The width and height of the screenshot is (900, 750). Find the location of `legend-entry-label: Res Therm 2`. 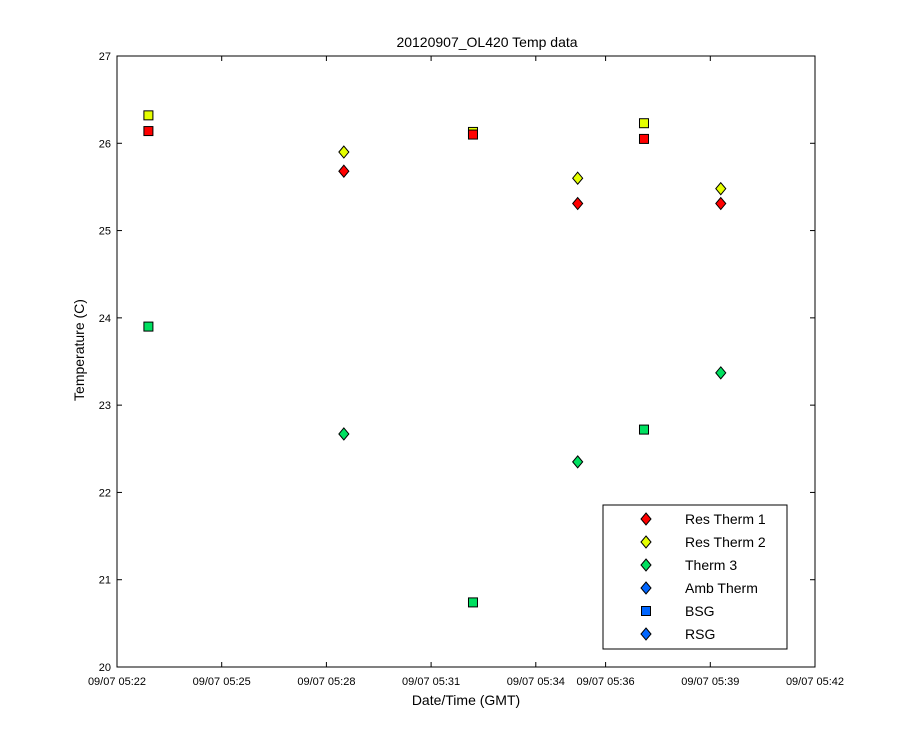

legend-entry-label: Res Therm 2 is located at coordinates (725, 542).